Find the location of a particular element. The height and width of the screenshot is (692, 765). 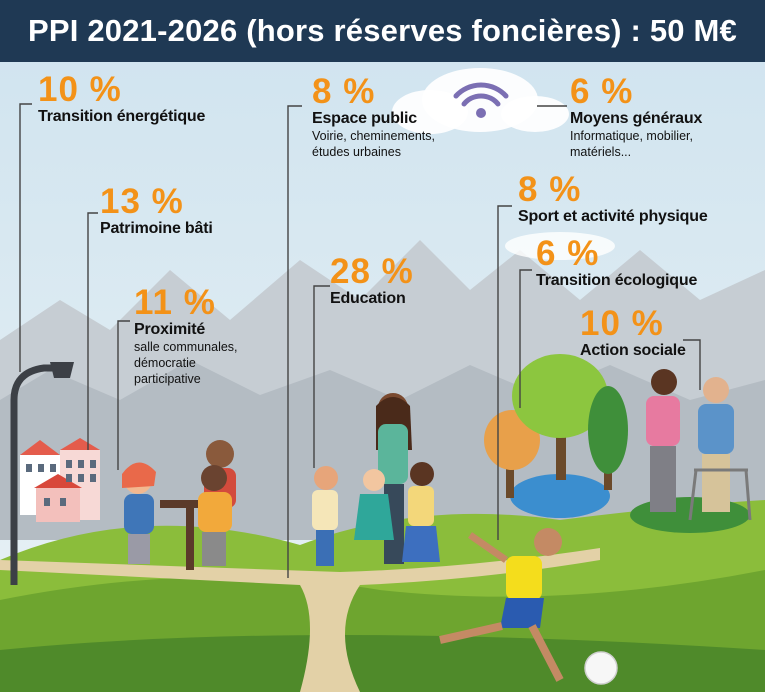

lamp-post is located at coordinates (42, 473).